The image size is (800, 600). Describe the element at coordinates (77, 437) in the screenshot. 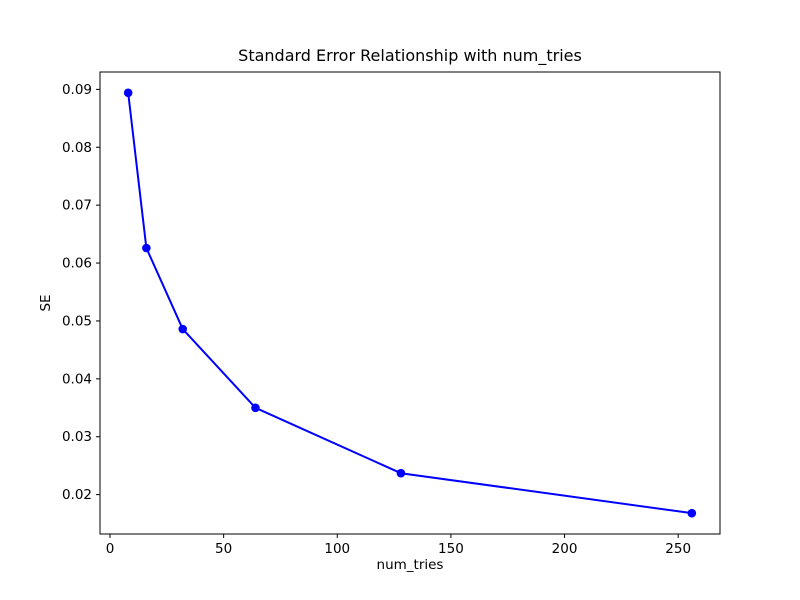

I see `y-tick-label: 0.03` at that location.